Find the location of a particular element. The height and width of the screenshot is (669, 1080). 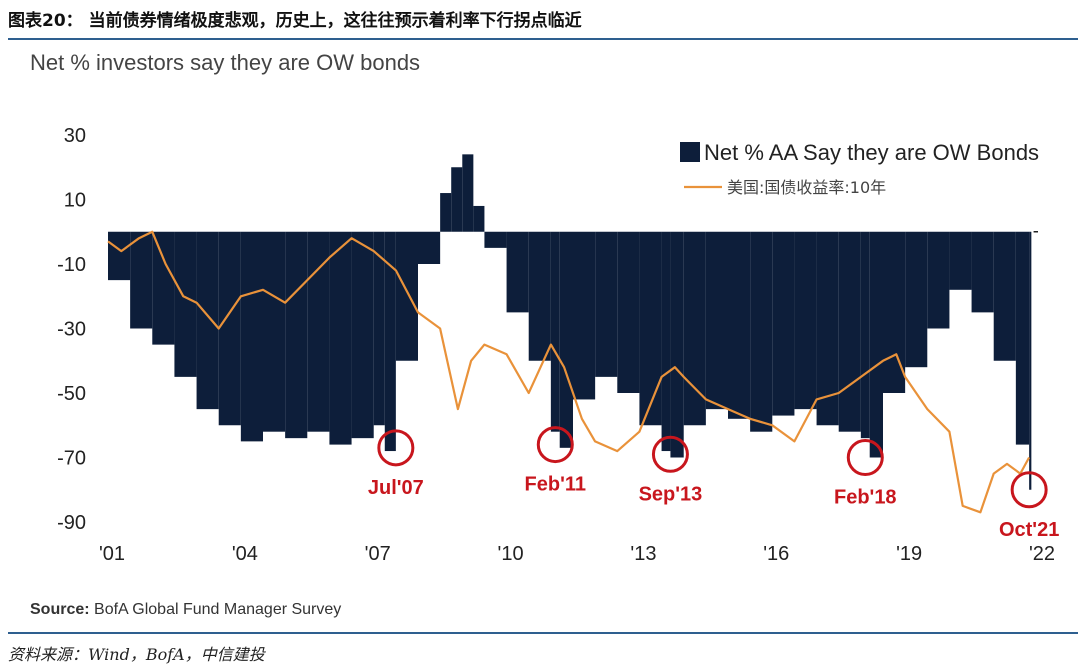

source-note: Source: BofA Global Fund Manager Survey is located at coordinates (185, 610).